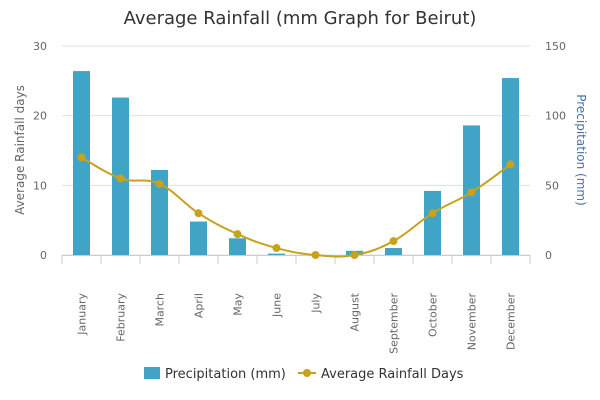  What do you see at coordinates (392, 374) in the screenshot?
I see `legend-label-rainfall-days: Average Rainfall Days` at bounding box center [392, 374].